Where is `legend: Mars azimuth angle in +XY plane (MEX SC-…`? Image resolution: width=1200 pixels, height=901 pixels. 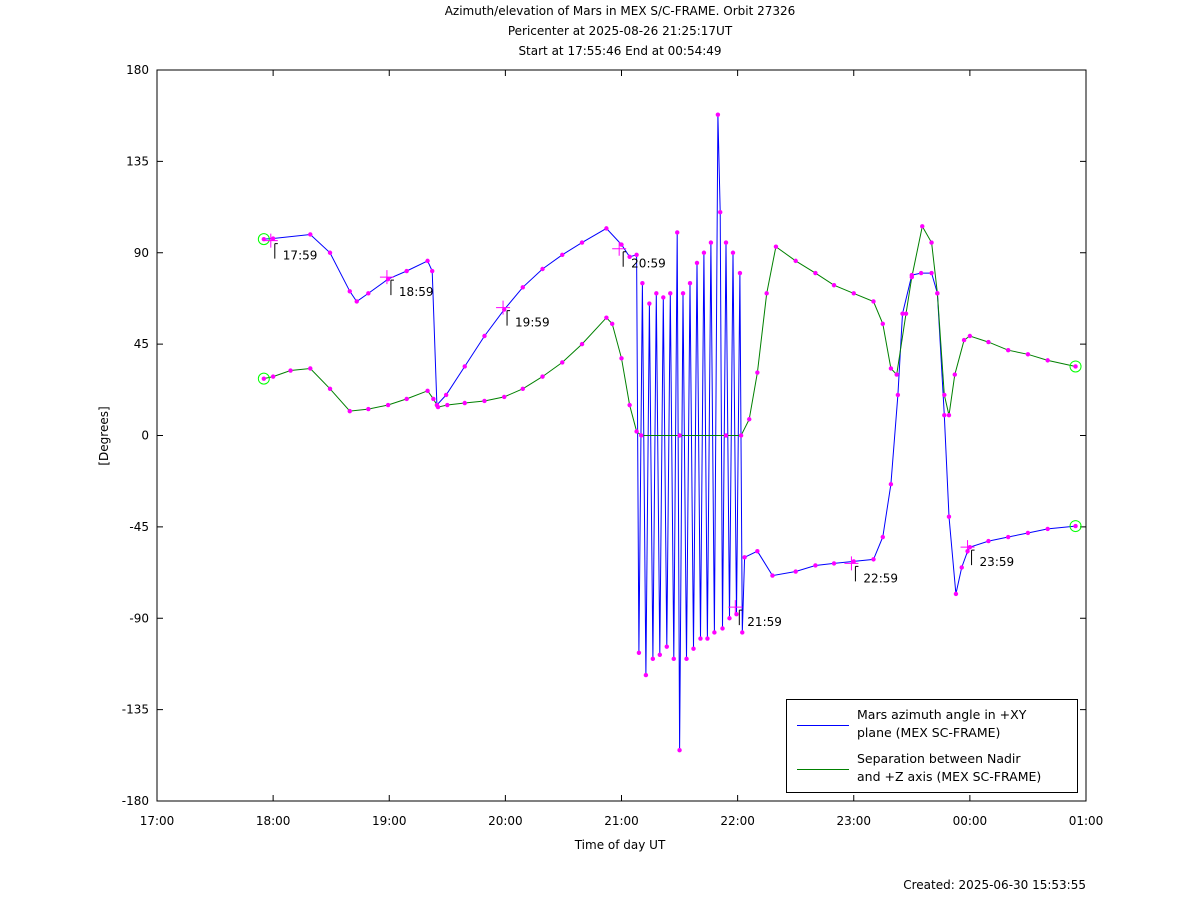
legend: Mars azimuth angle in +XY plane (MEX SC-… is located at coordinates (932, 746).